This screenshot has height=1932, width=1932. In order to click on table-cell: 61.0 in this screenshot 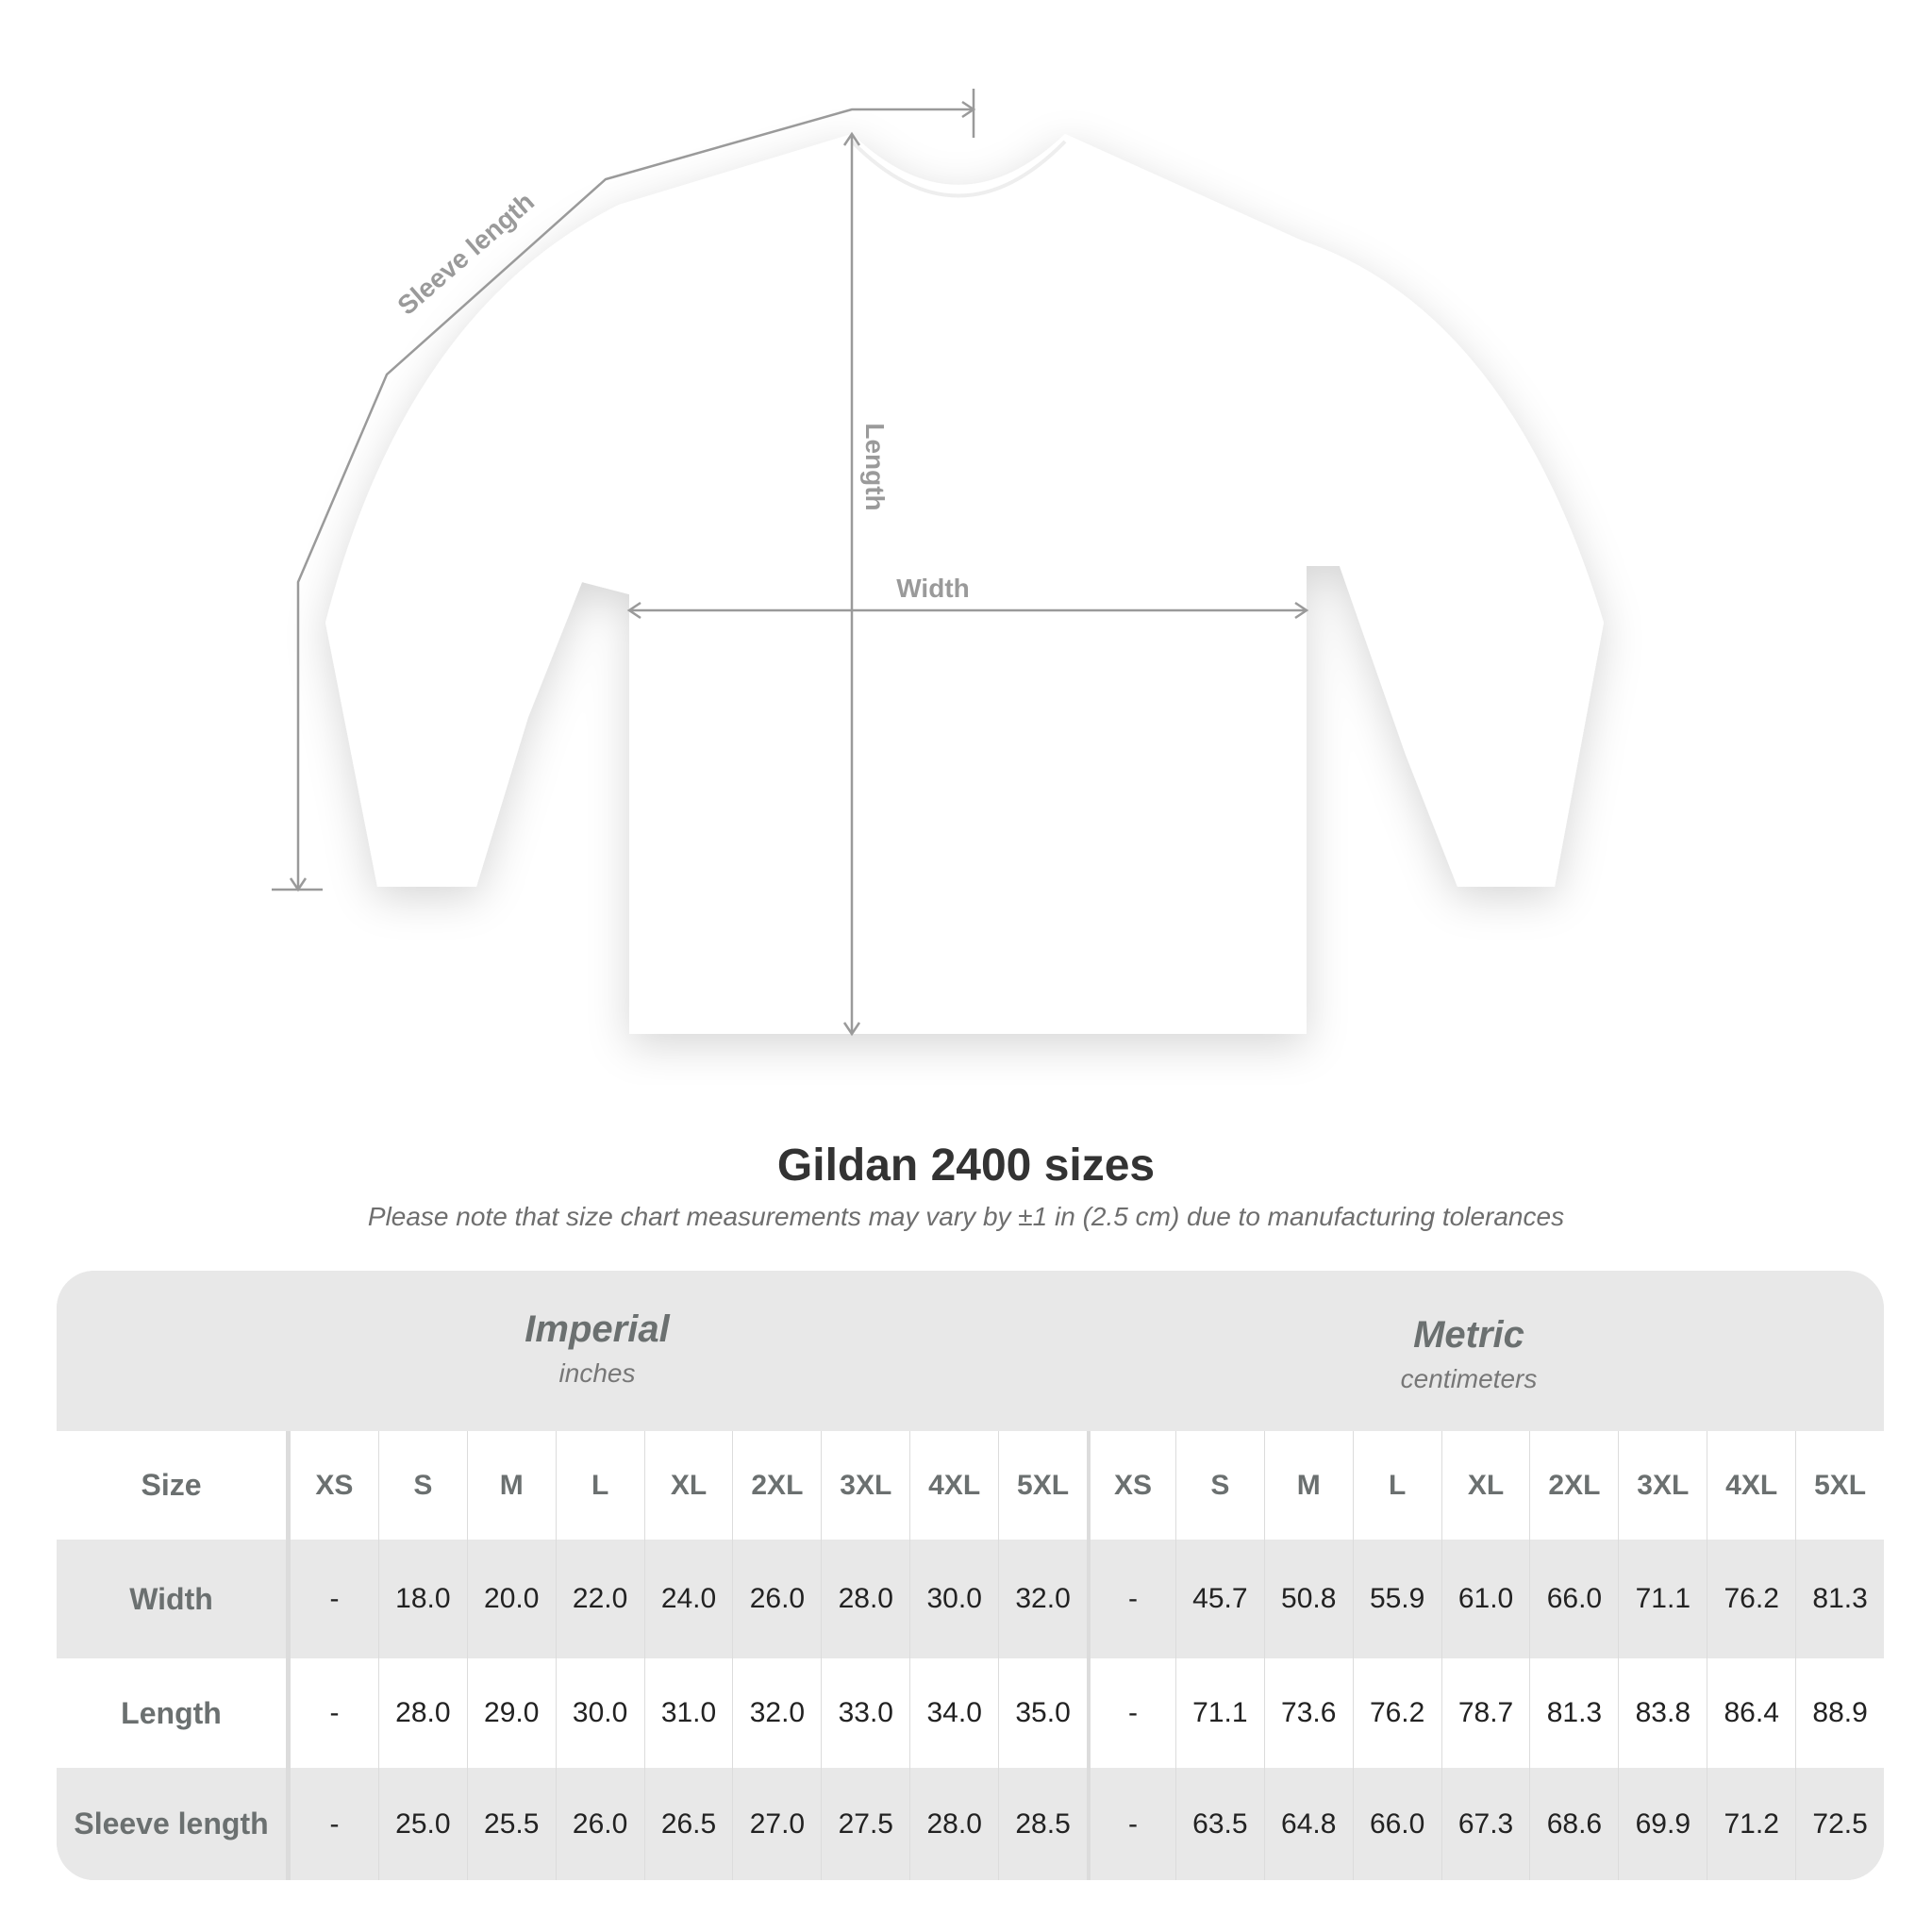, I will do `click(1486, 1599)`.